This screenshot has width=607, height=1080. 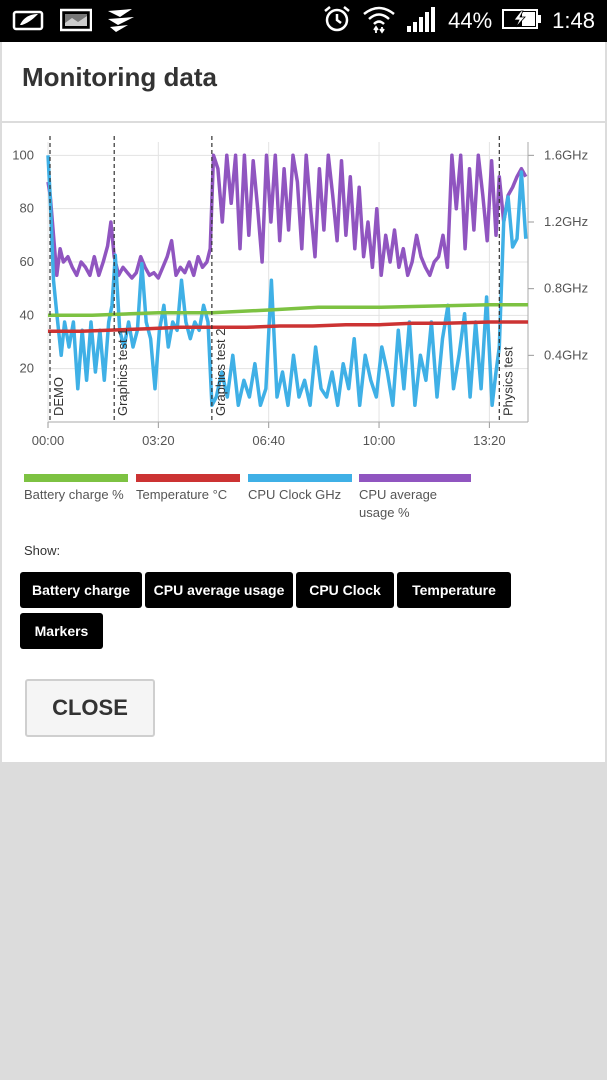 I want to click on toggle-temperature-button: Temperature, so click(x=454, y=590).